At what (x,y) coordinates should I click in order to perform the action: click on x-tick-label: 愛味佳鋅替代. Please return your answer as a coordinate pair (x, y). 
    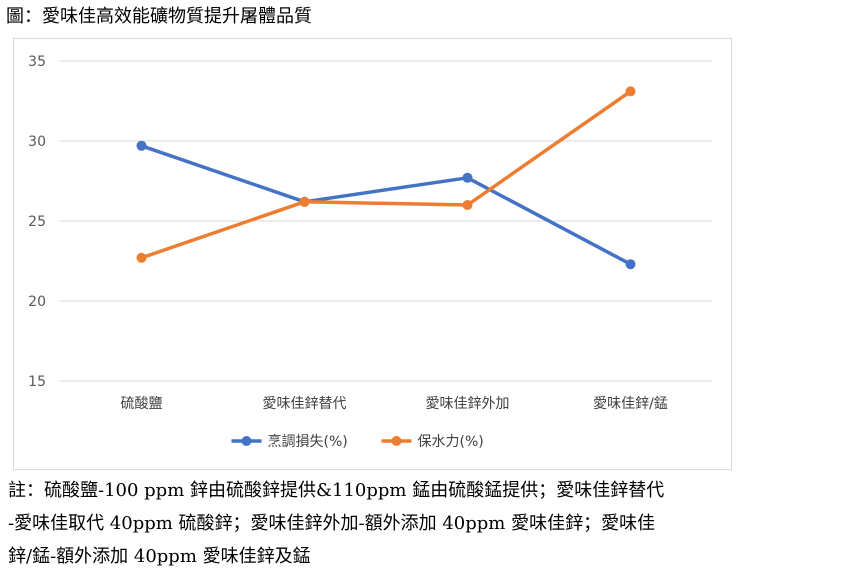
    Looking at the image, I should click on (305, 404).